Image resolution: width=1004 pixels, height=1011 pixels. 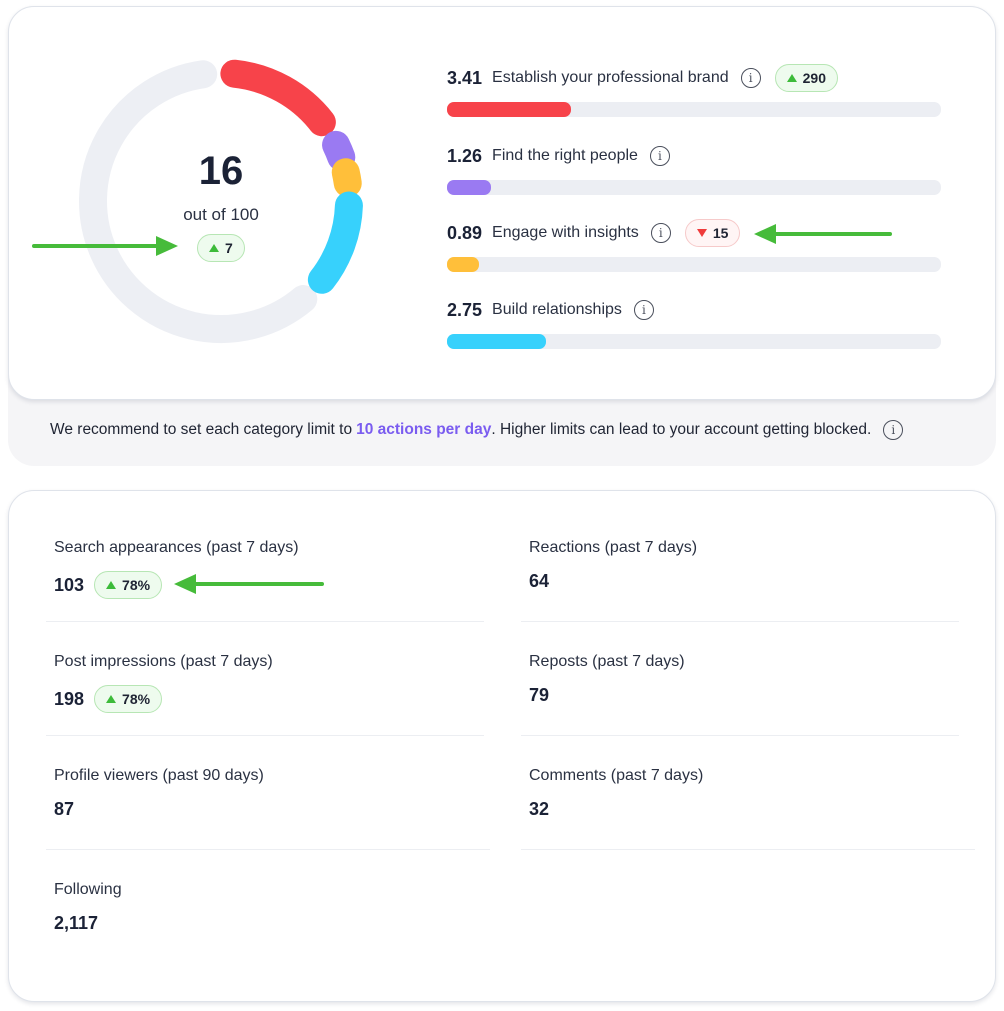 I want to click on score-value: 16, so click(x=221, y=171).